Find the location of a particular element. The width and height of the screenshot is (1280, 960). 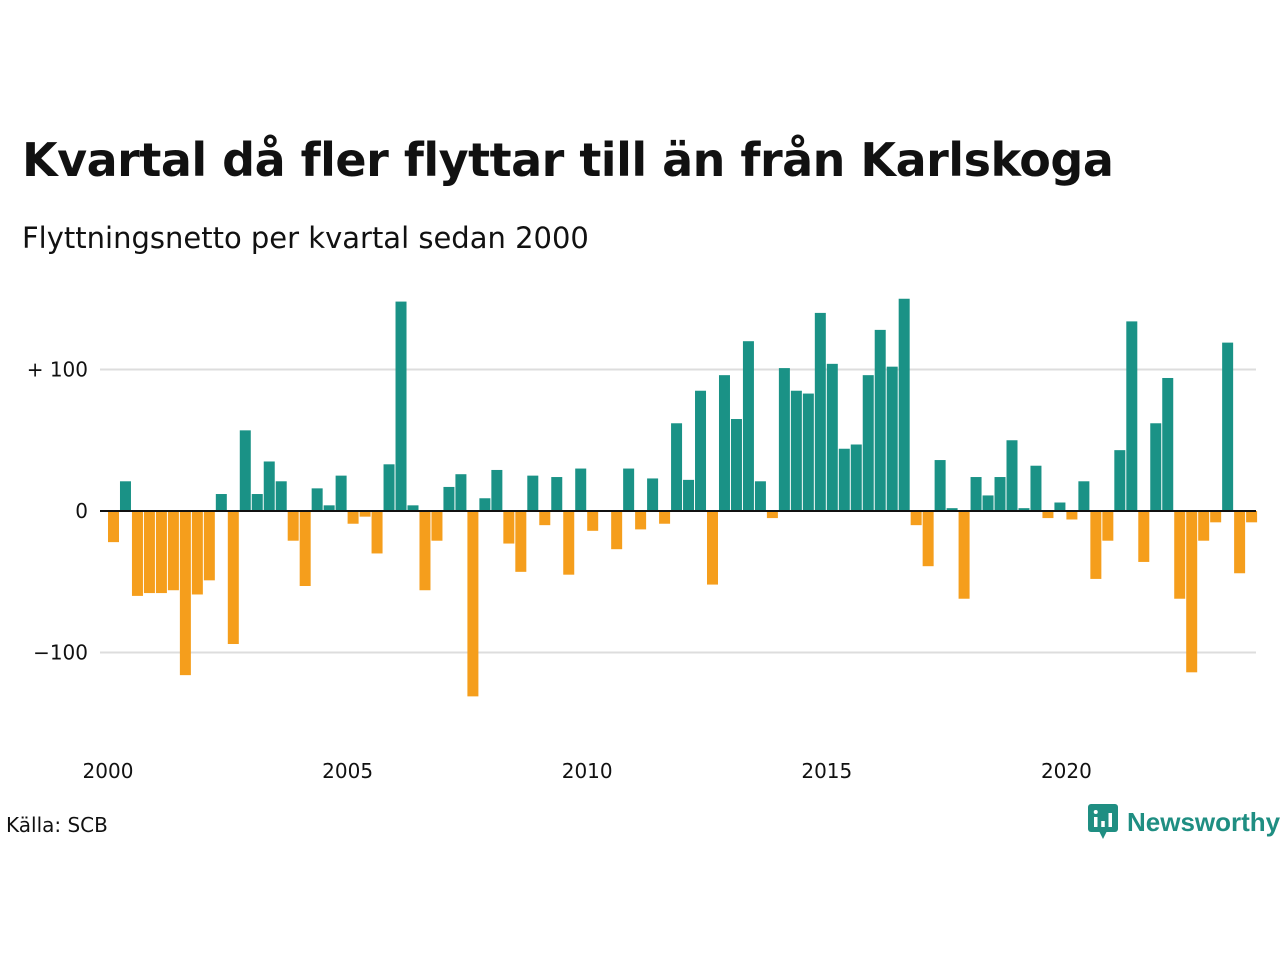

bar: 2006 Q3: -56 is located at coordinates (425, 551).